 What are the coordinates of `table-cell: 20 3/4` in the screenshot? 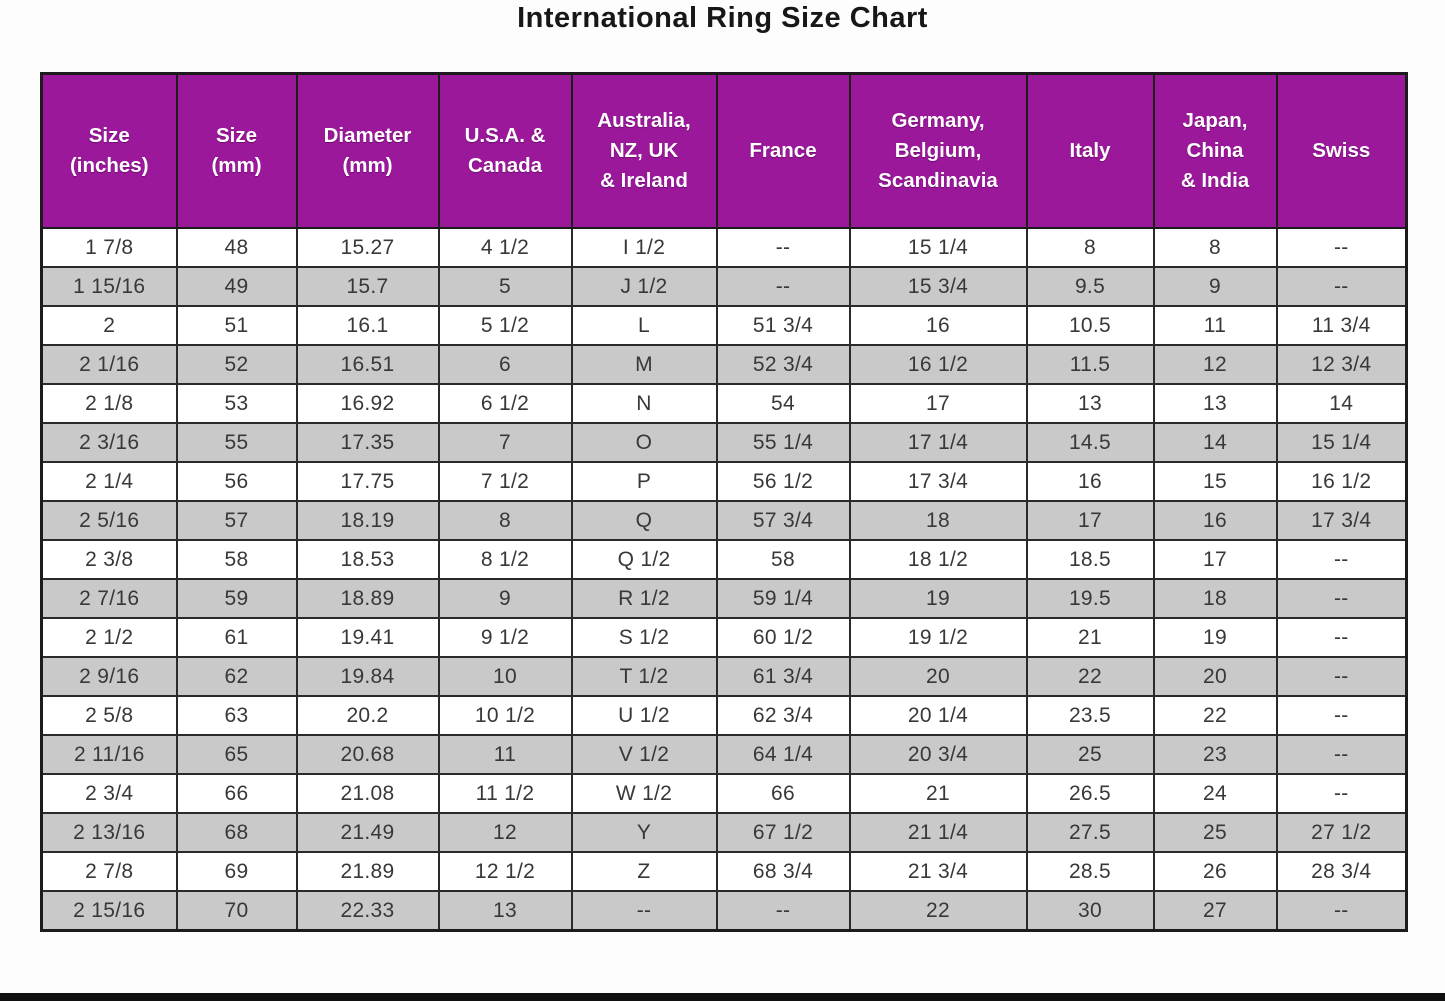 It's located at (938, 754).